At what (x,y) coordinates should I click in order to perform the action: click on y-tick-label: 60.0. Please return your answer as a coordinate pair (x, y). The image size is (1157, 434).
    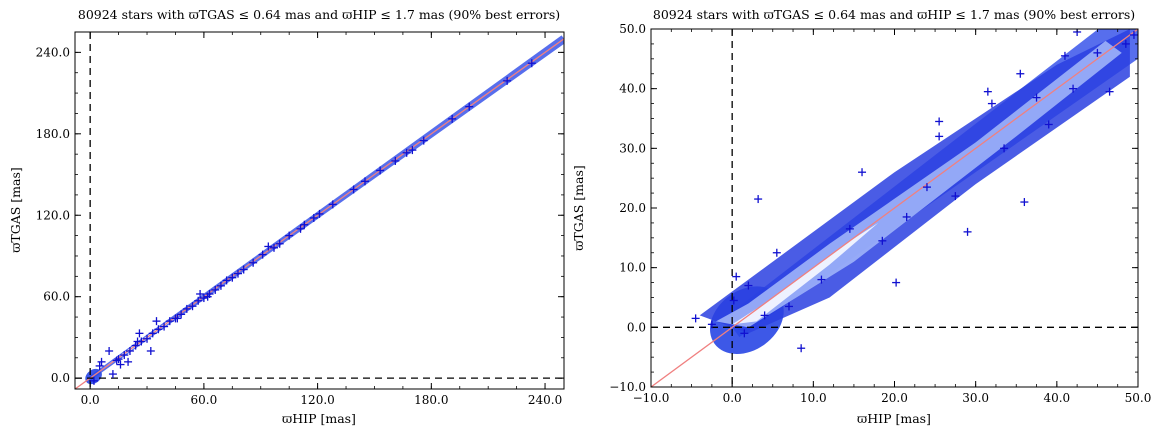
    Looking at the image, I should click on (56, 297).